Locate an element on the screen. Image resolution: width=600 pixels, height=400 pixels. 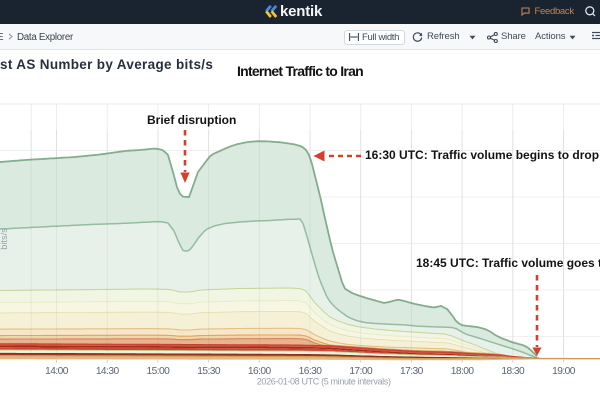
svg-text: bits/s is located at coordinates (4, 239).